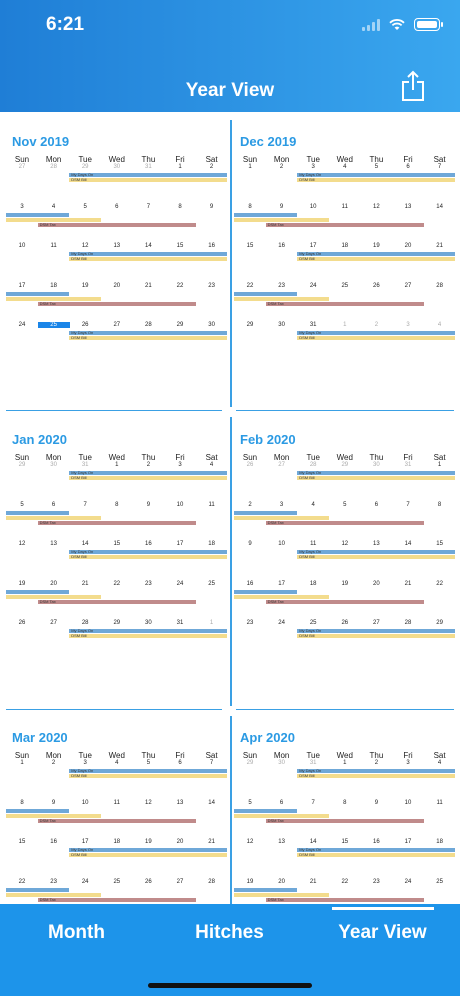 The height and width of the screenshot is (996, 460). Describe the element at coordinates (408, 246) in the screenshot. I see `day-cell: 20` at that location.